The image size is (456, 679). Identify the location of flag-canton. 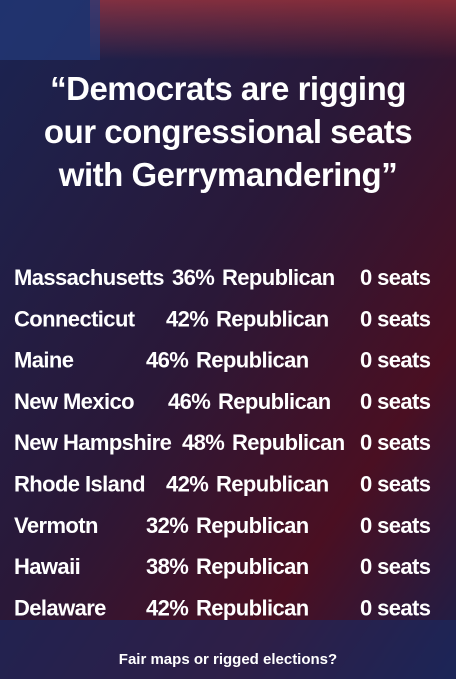
(50, 30).